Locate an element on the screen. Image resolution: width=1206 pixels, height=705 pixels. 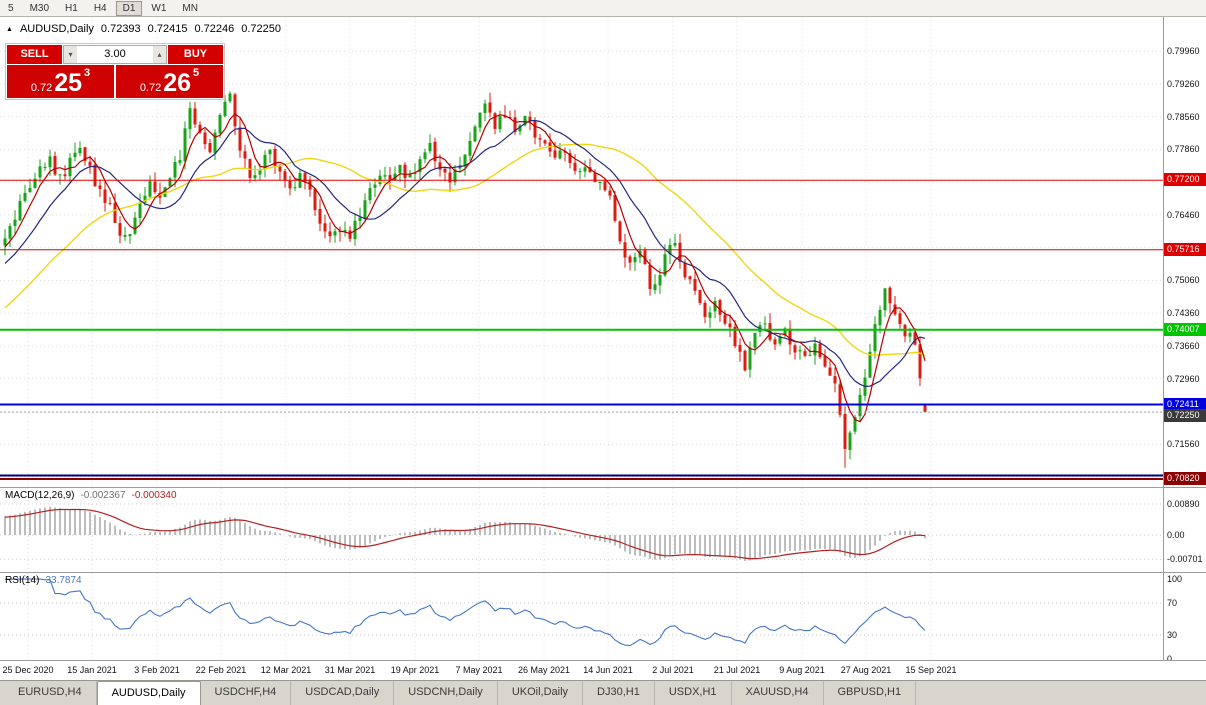
tab-usdcnh-daily: USDCNH,Daily is located at coordinates (446, 693).